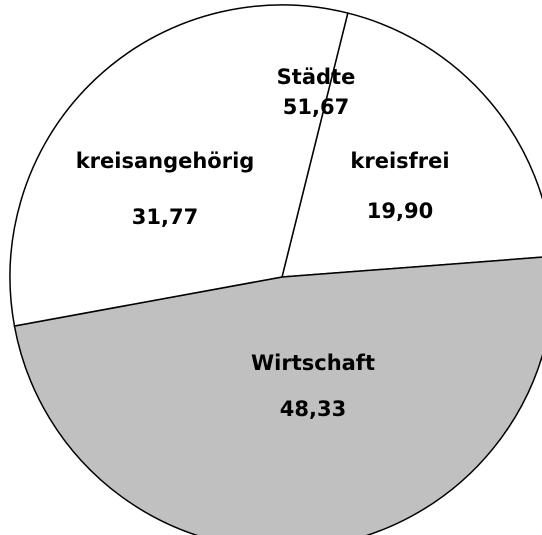  Describe the element at coordinates (400, 211) in the screenshot. I see `slice-value: 19,90` at that location.